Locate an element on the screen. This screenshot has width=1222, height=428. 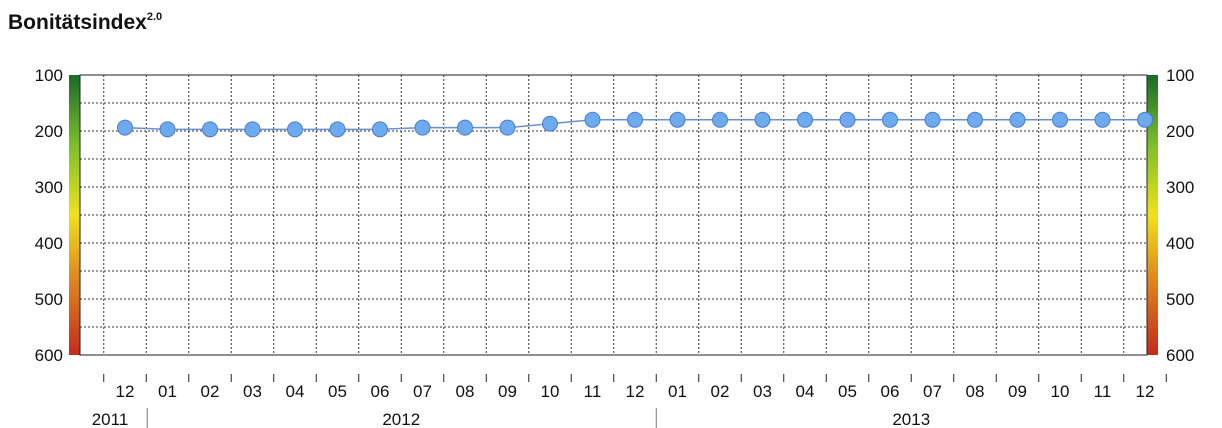
left-color-scale is located at coordinates (74, 215).